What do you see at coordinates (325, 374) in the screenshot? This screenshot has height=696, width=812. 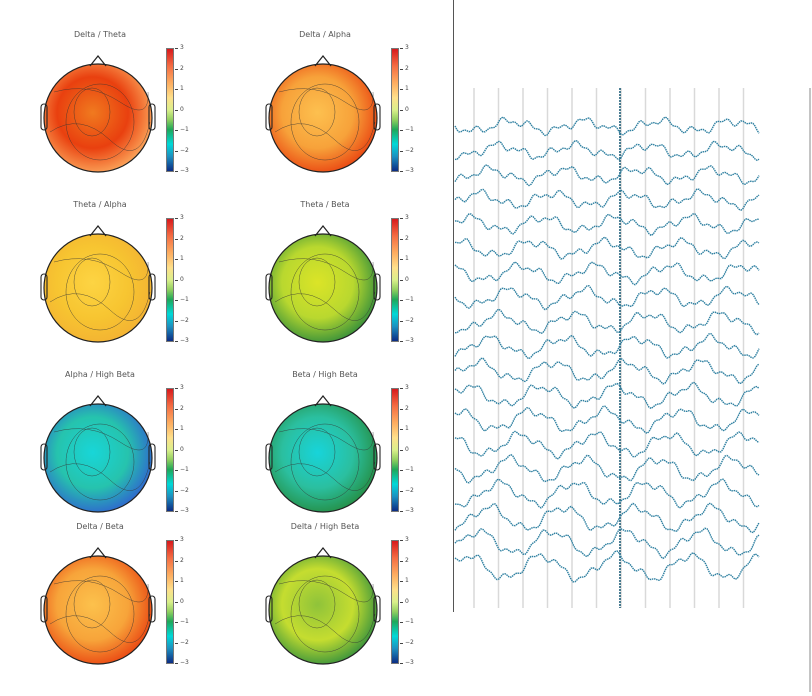 I see `topomap-title: Beta / High Beta` at bounding box center [325, 374].